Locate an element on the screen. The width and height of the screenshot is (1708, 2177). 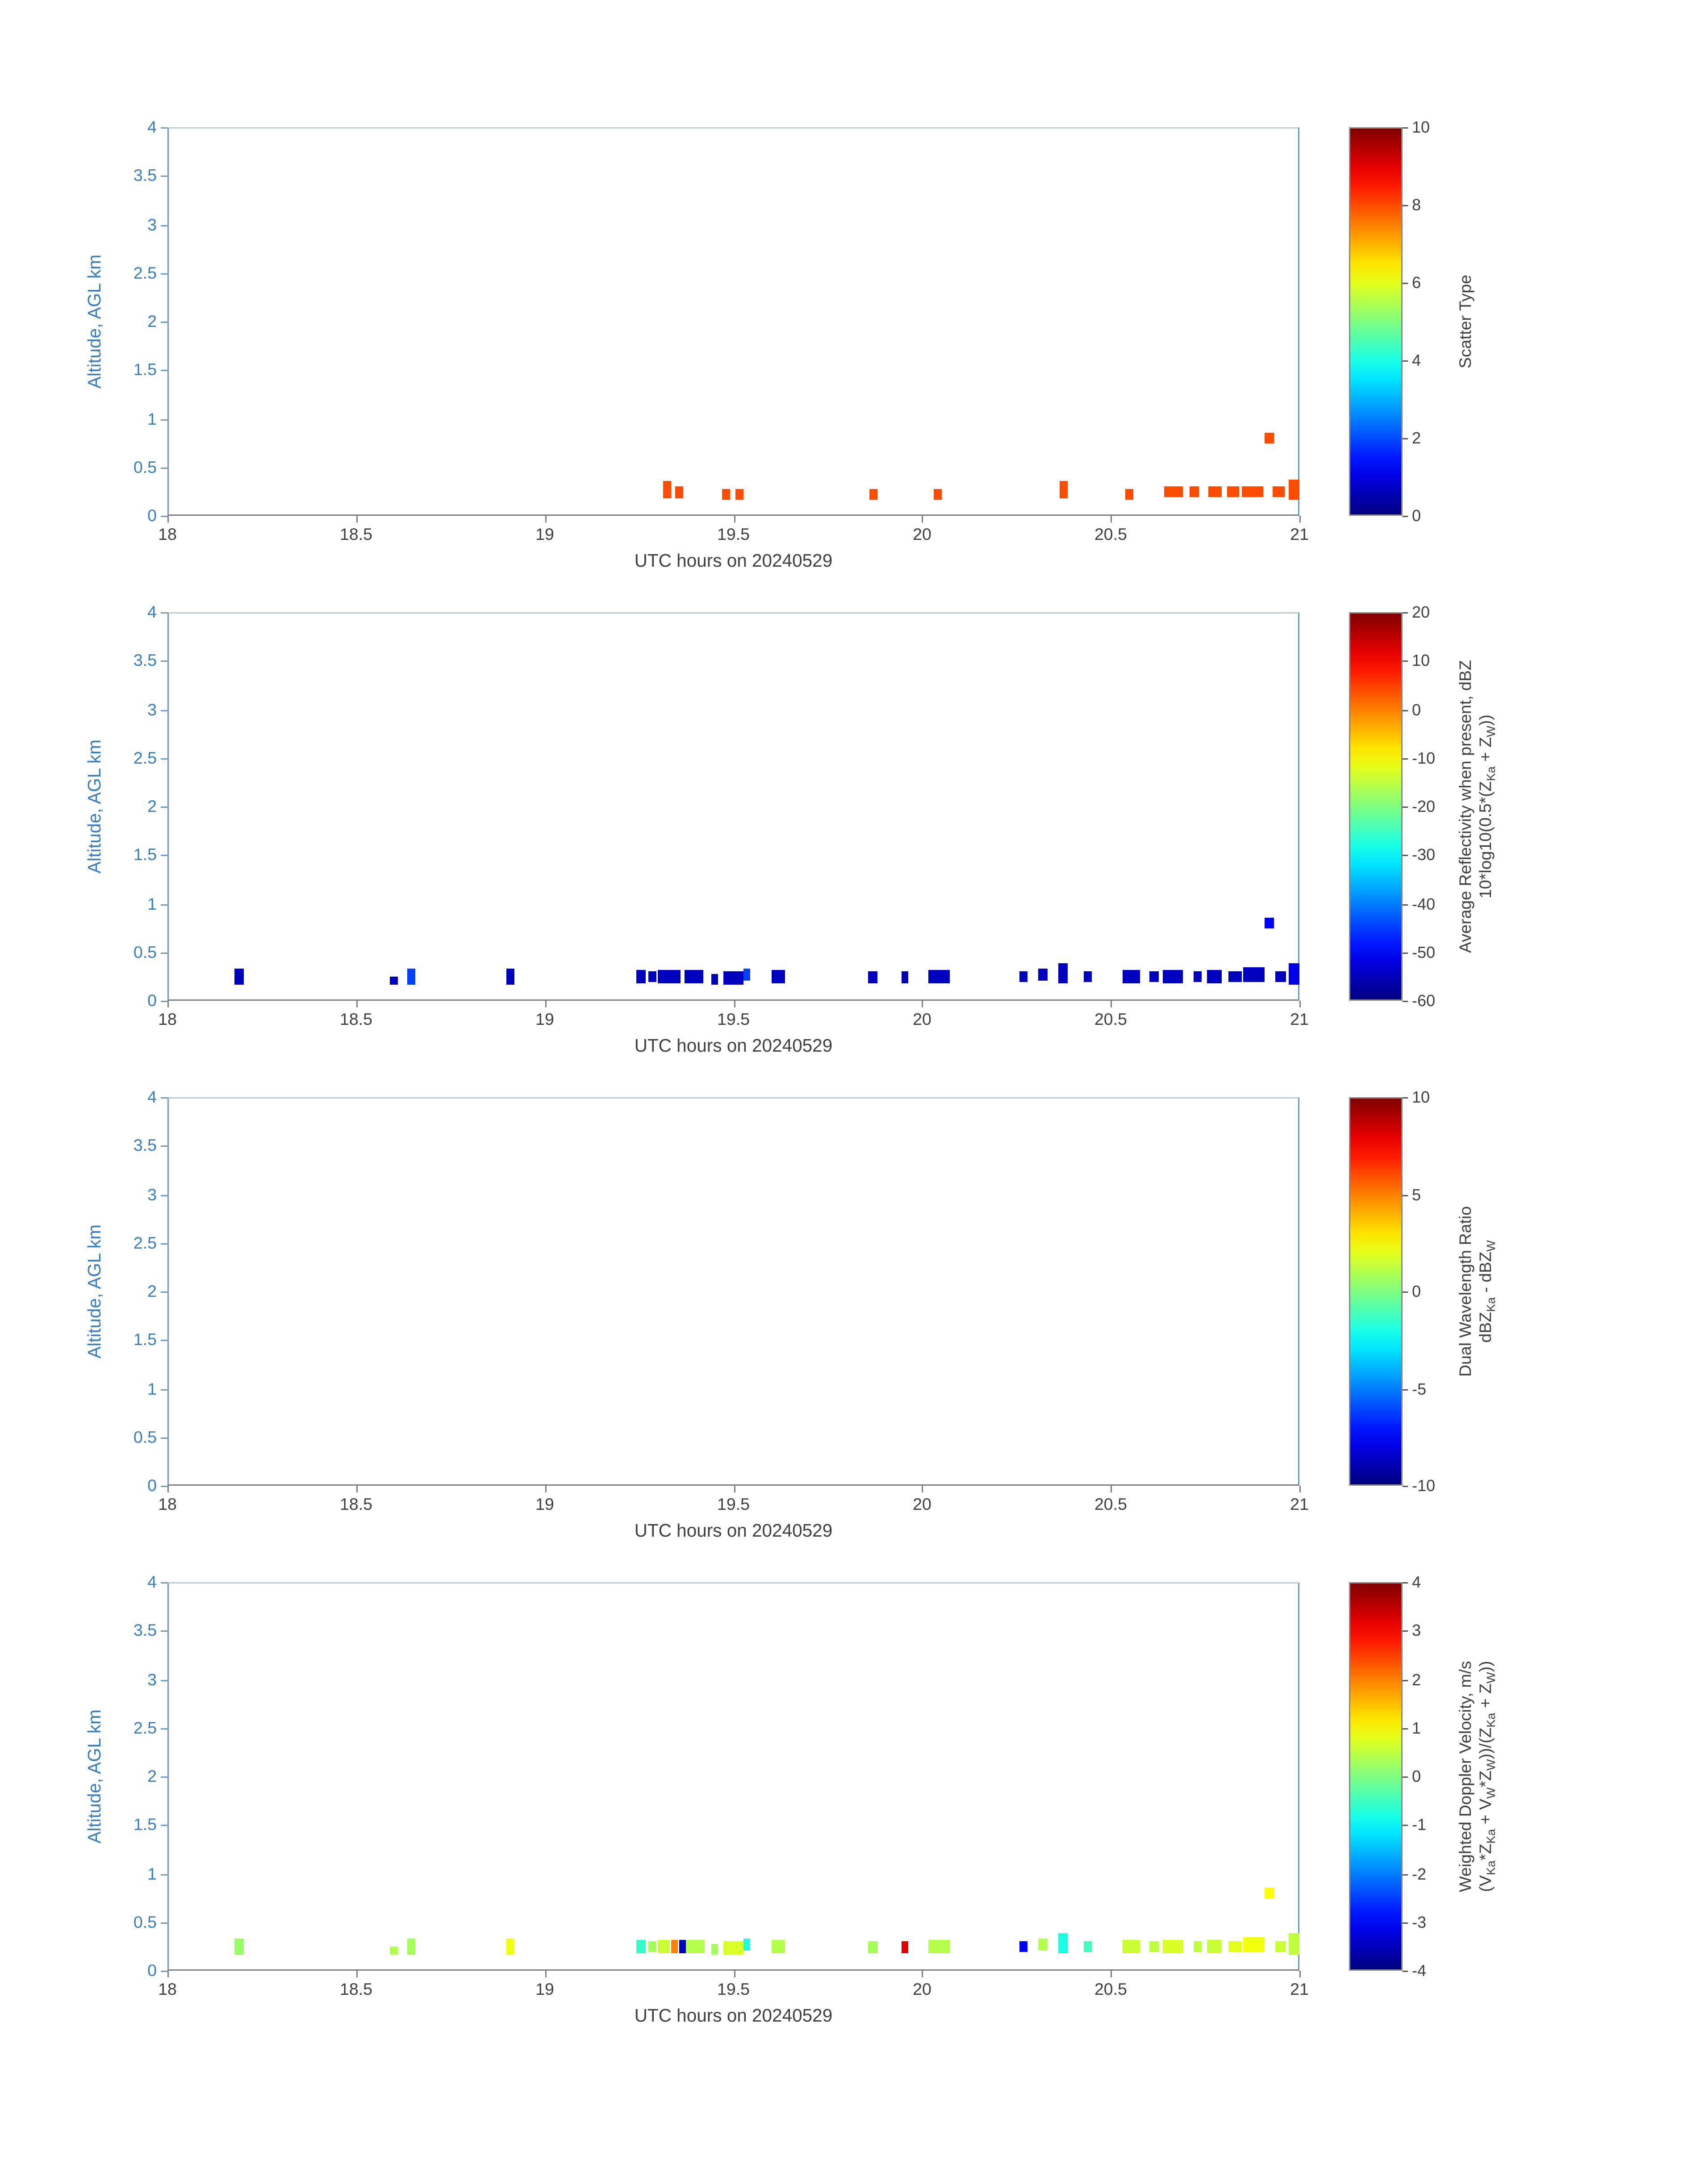
colorbar-tick-label: 8 is located at coordinates (1416, 205).